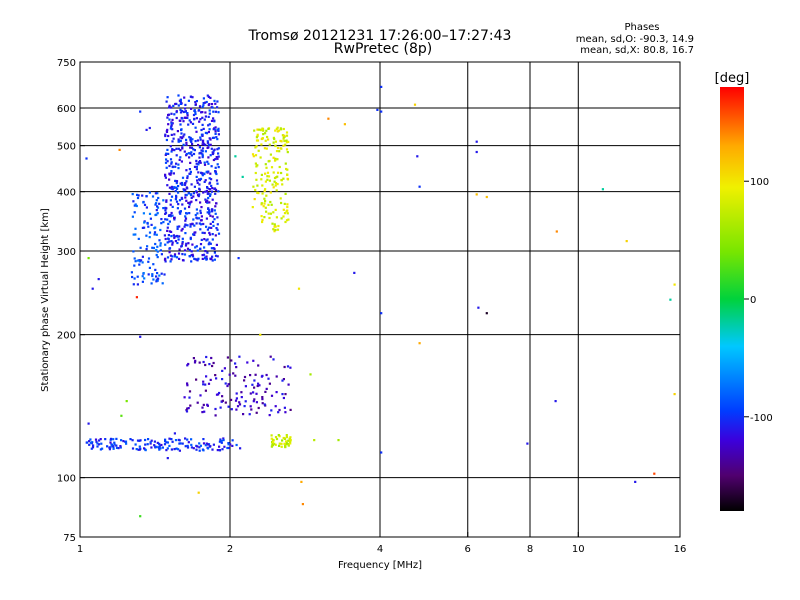 The image size is (800, 600). What do you see at coordinates (761, 418) in the screenshot?
I see `colorbar-tick-label: -100` at bounding box center [761, 418].